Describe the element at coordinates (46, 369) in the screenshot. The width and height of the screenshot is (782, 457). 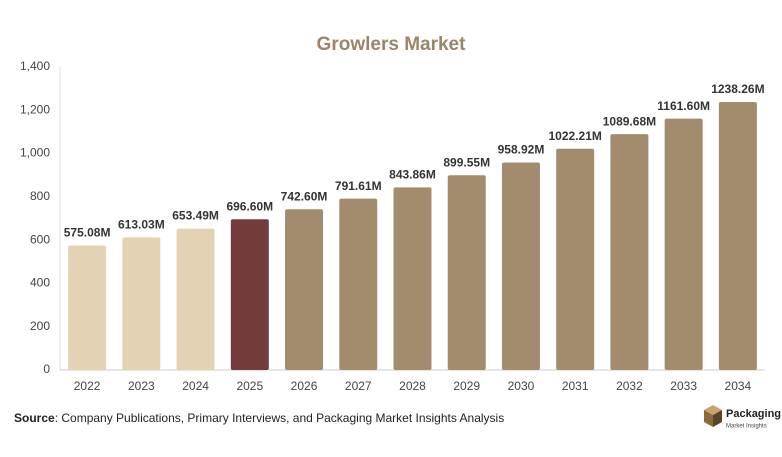
I see `y-tick-label: 0` at that location.